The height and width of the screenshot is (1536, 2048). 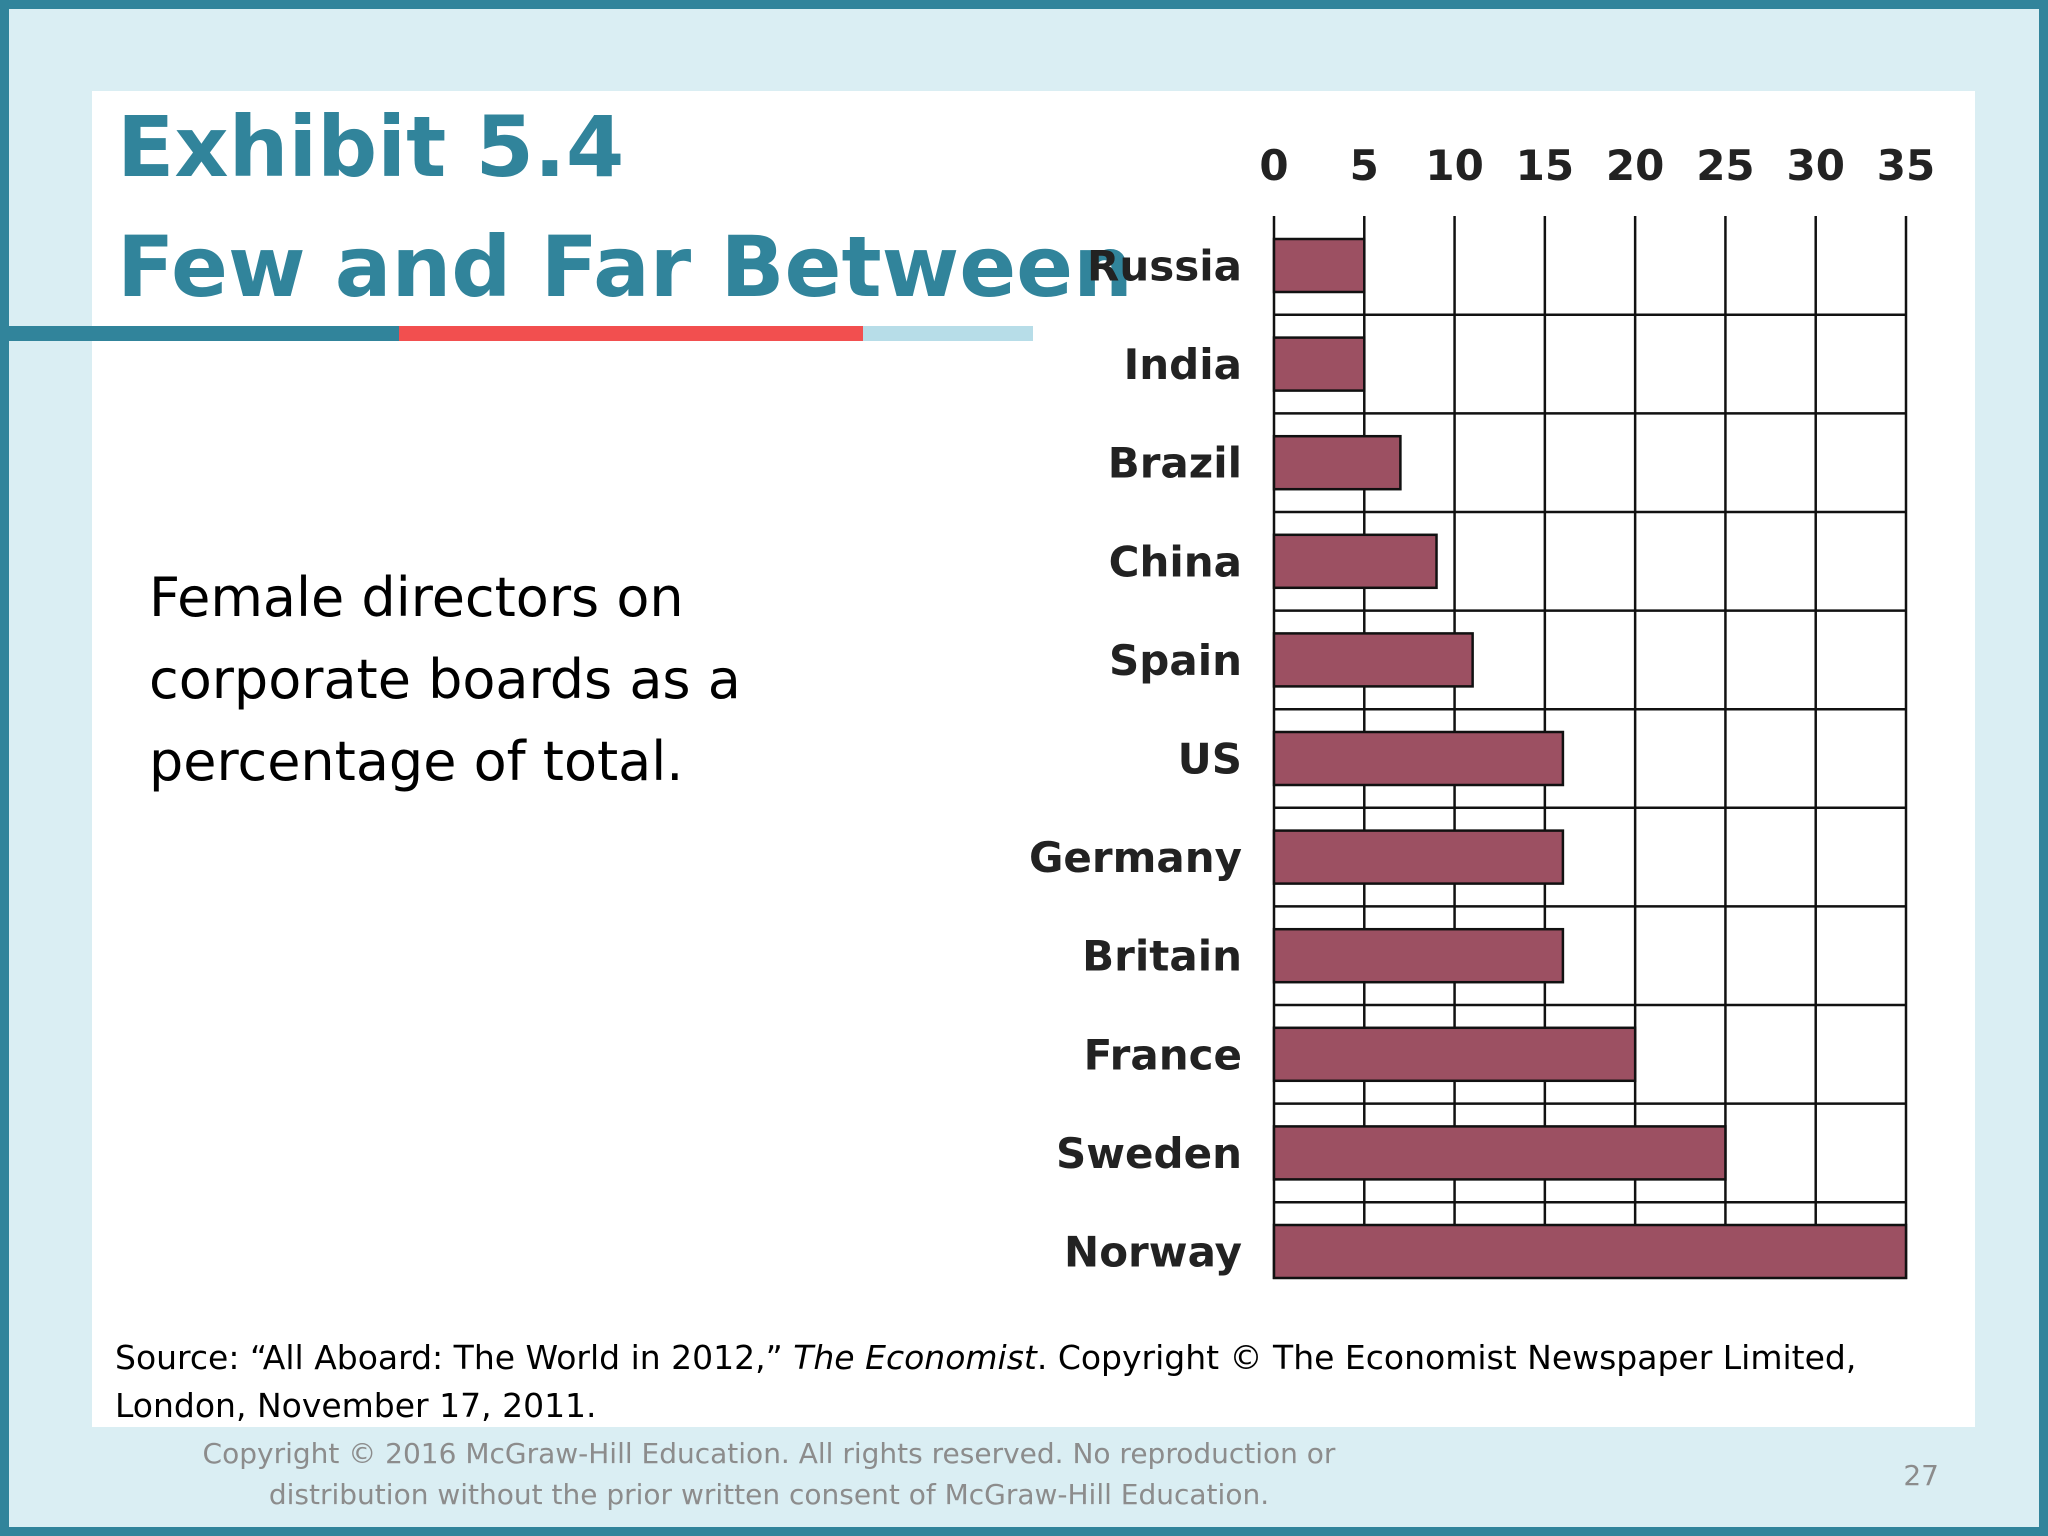 I want to click on bar-france, so click(x=1454, y=1054).